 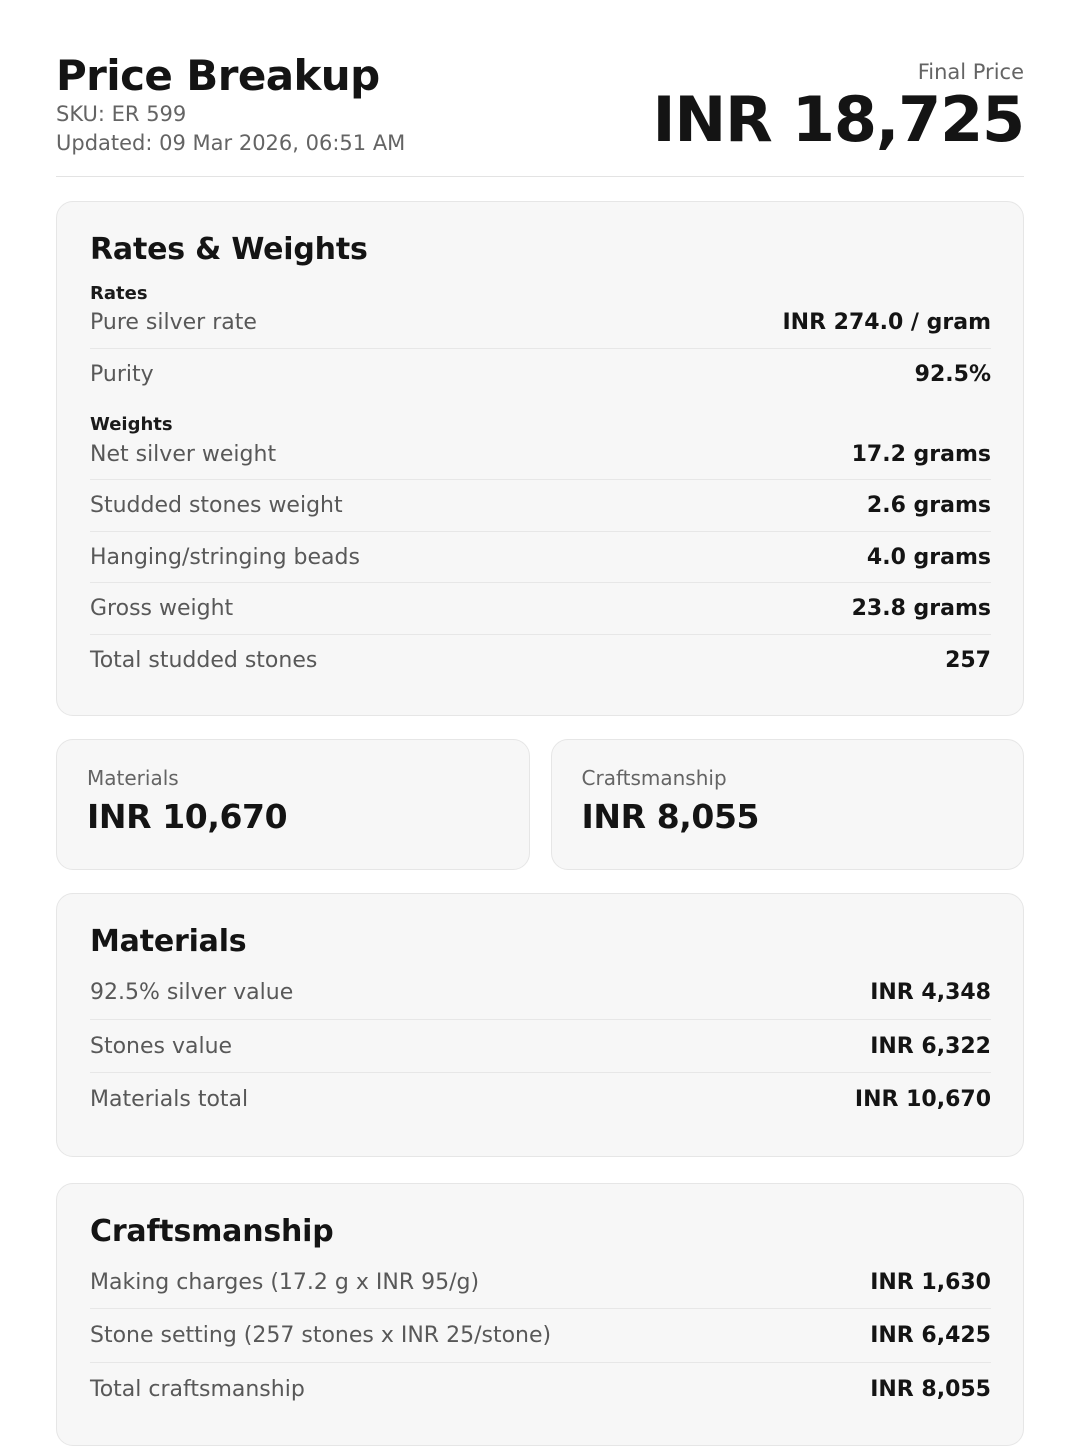 What do you see at coordinates (540, 1389) in the screenshot?
I see `table-row: Total craftsmanship INR 8,055` at bounding box center [540, 1389].